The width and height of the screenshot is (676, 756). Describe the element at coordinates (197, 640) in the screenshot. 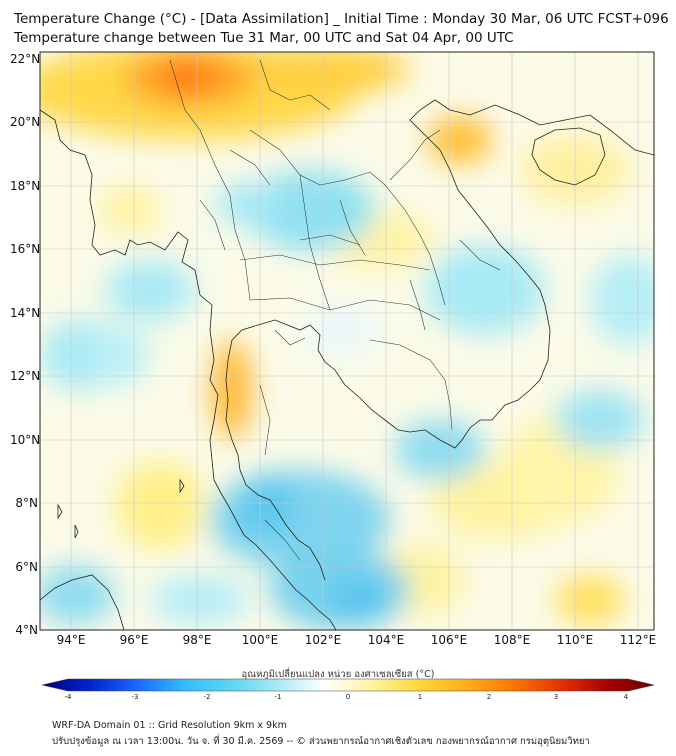

I see `lon-label-98e: 98°E` at that location.